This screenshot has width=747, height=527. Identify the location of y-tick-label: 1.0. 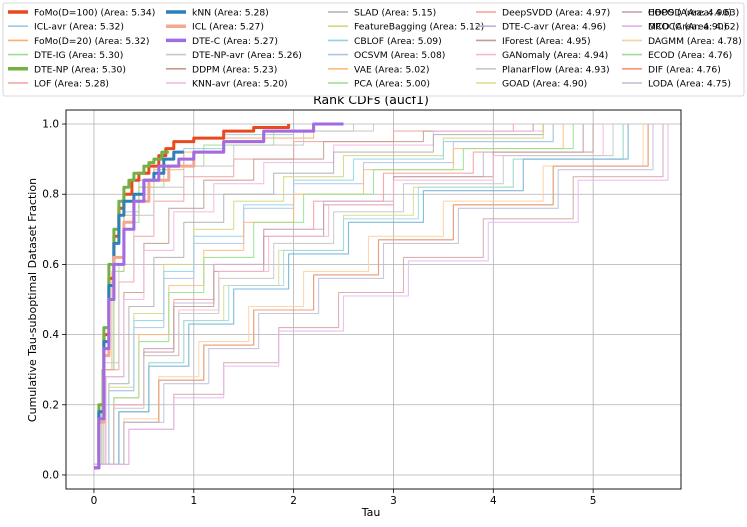
(50, 125).